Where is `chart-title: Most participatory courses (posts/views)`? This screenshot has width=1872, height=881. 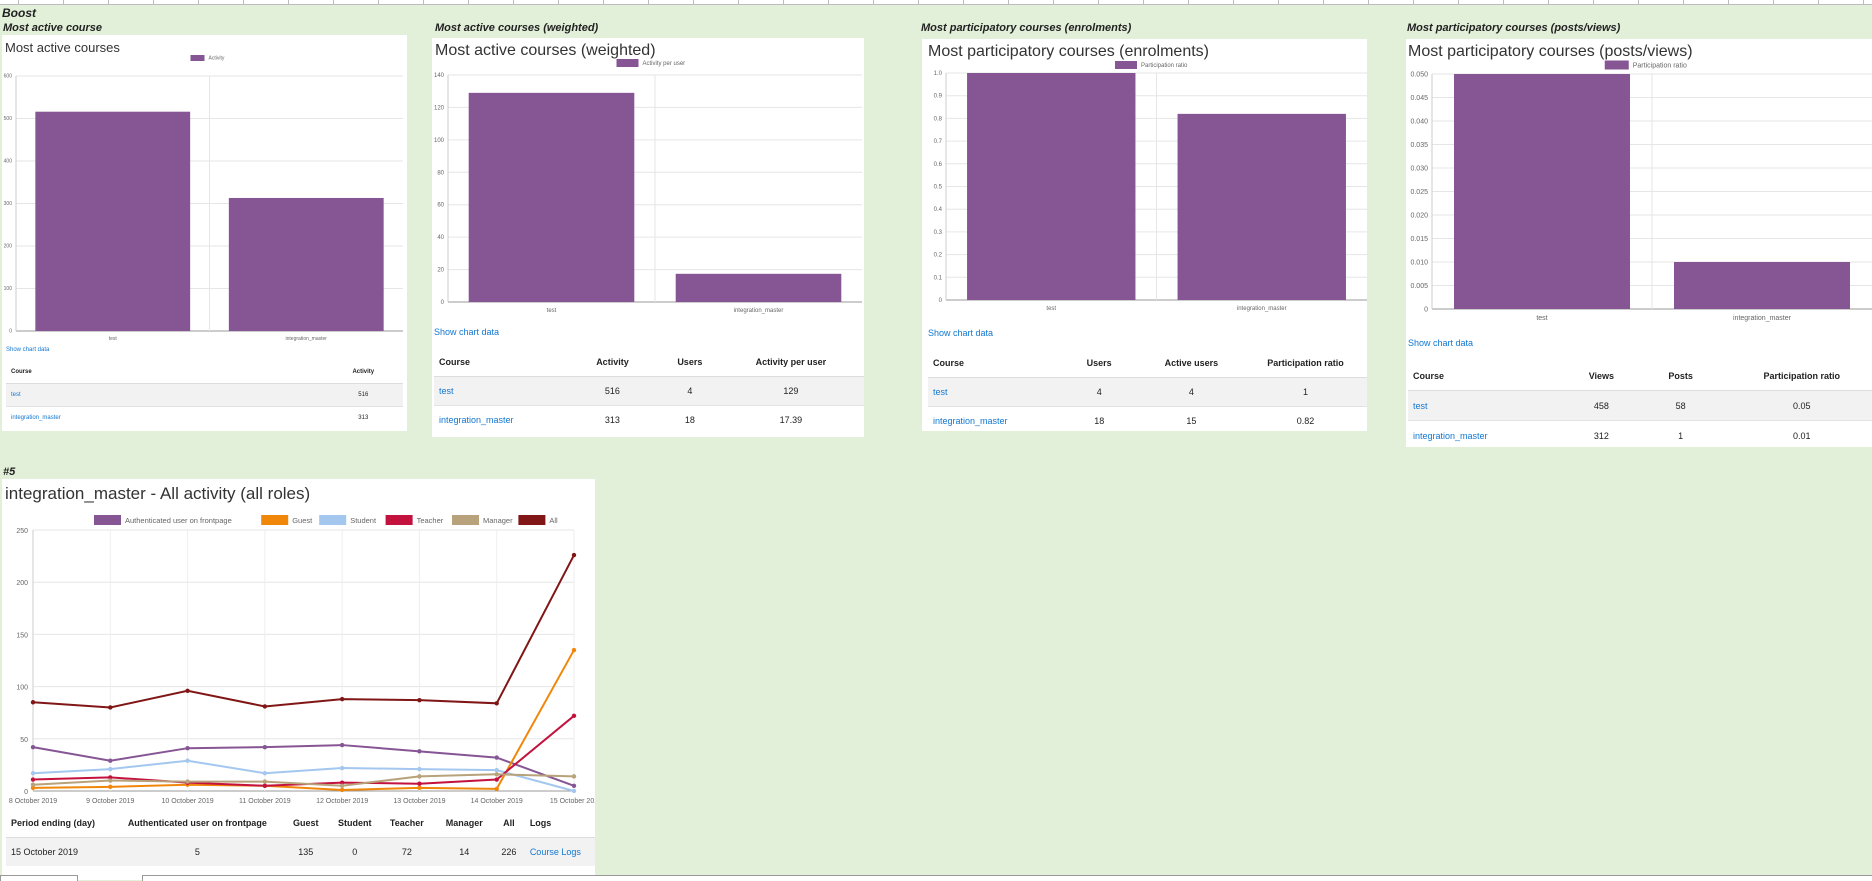 chart-title: Most participatory courses (posts/views) is located at coordinates (1550, 51).